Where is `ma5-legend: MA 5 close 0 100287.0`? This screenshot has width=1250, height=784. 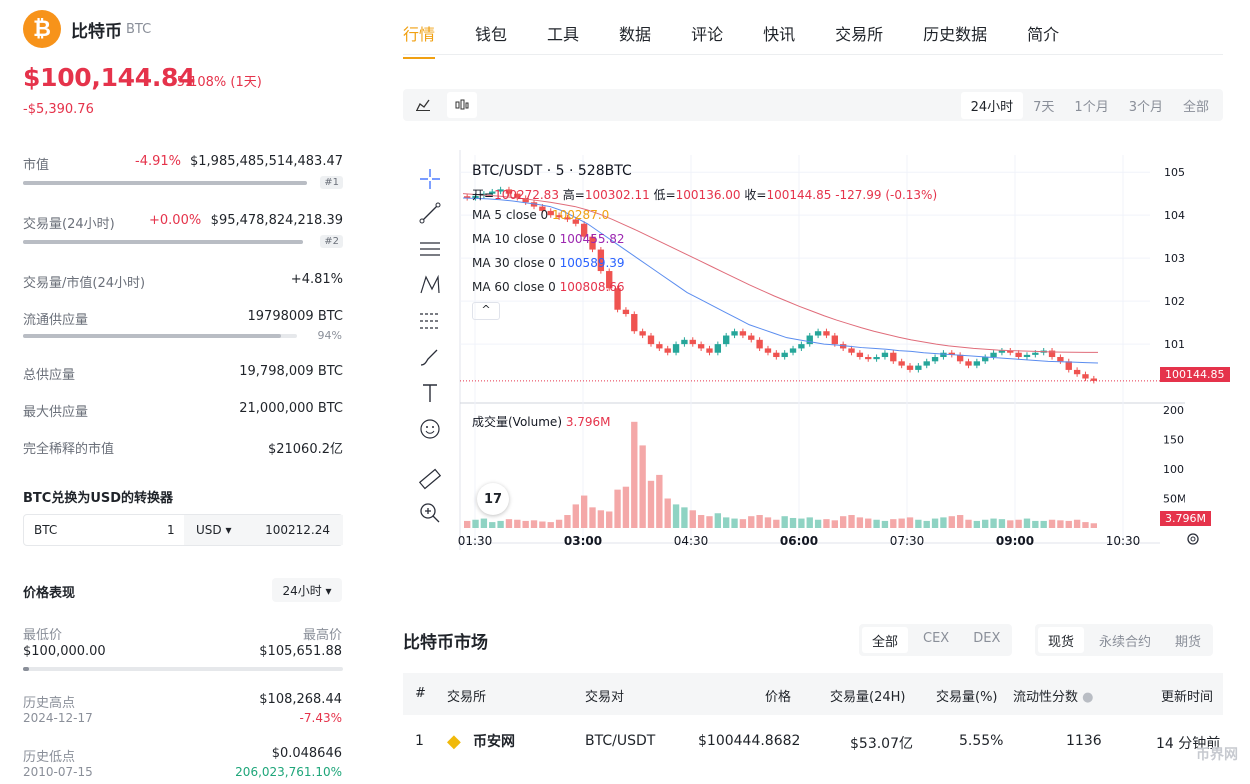
ma5-legend: MA 5 close 0 100287.0 is located at coordinates (540, 215).